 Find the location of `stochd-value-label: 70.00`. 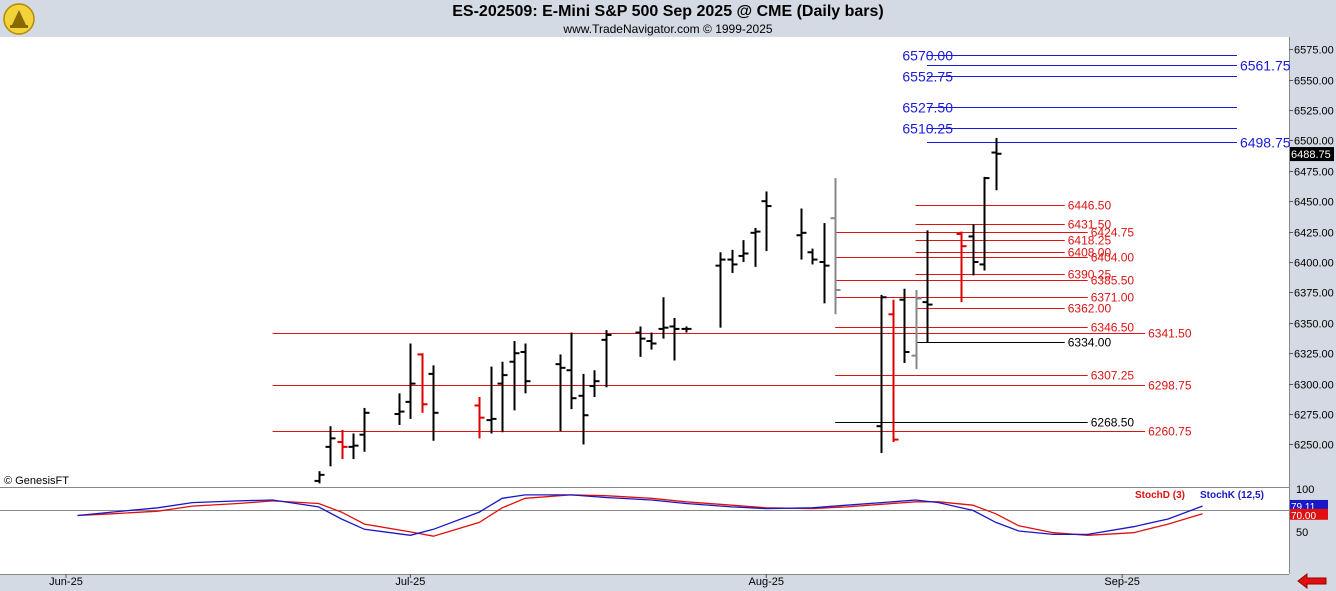

stochd-value-label: 70.00 is located at coordinates (1303, 516).